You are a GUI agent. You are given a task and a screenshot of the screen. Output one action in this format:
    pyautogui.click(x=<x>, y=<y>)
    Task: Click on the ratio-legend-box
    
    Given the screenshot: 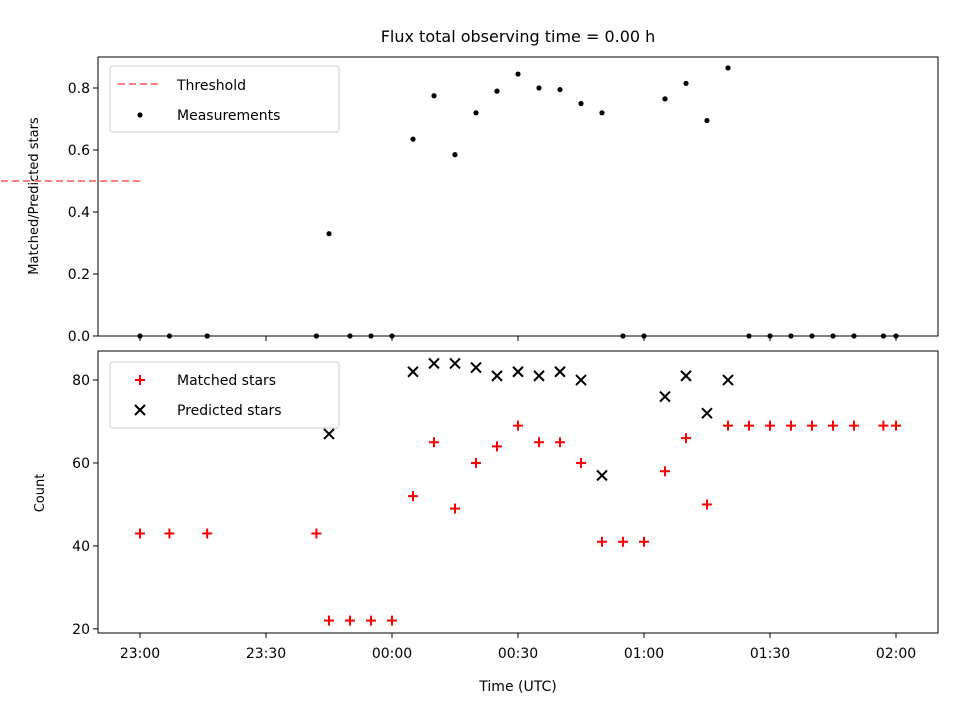 What is the action you would take?
    pyautogui.click(x=224, y=99)
    